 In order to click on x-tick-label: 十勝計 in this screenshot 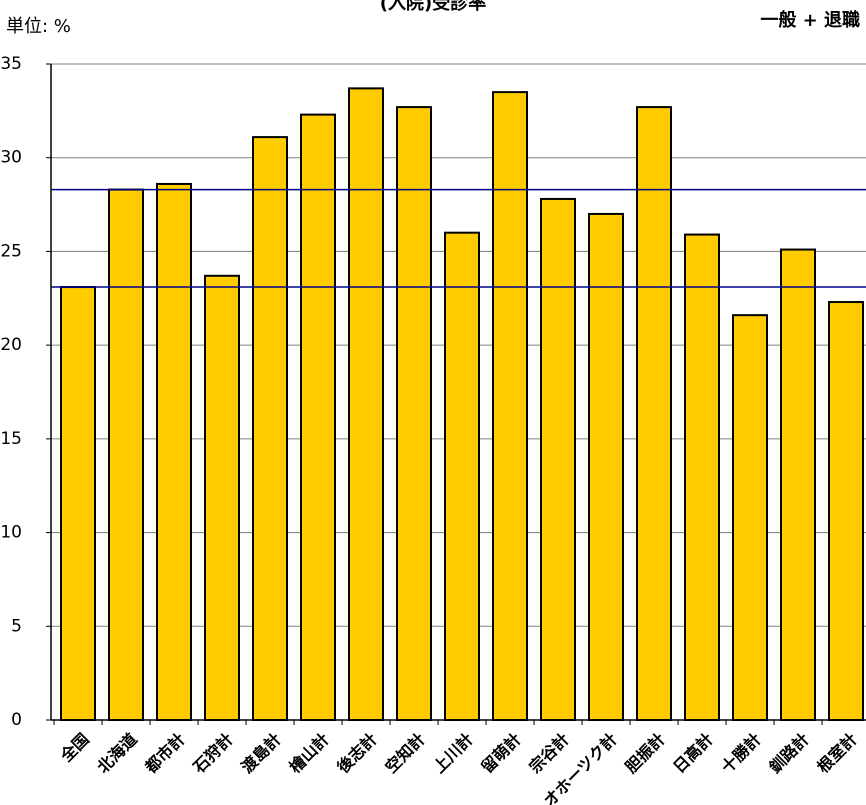, I will do `click(740, 752)`.